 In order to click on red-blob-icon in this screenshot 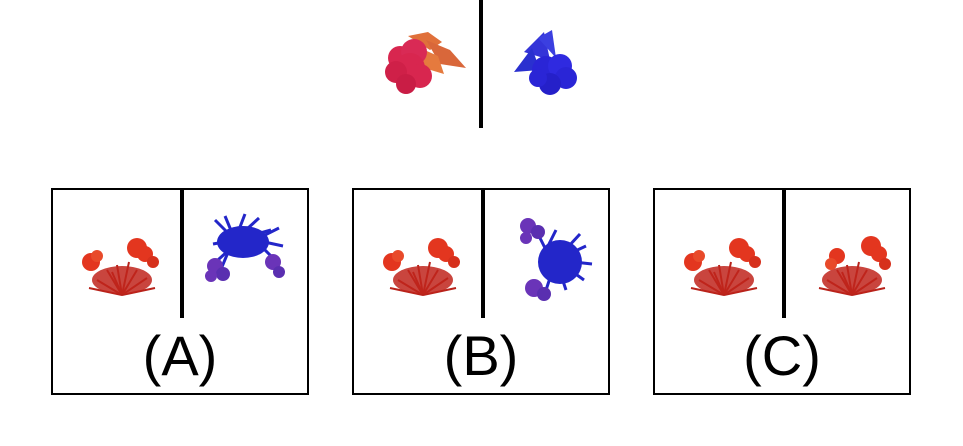, I will do `click(425, 63)`.